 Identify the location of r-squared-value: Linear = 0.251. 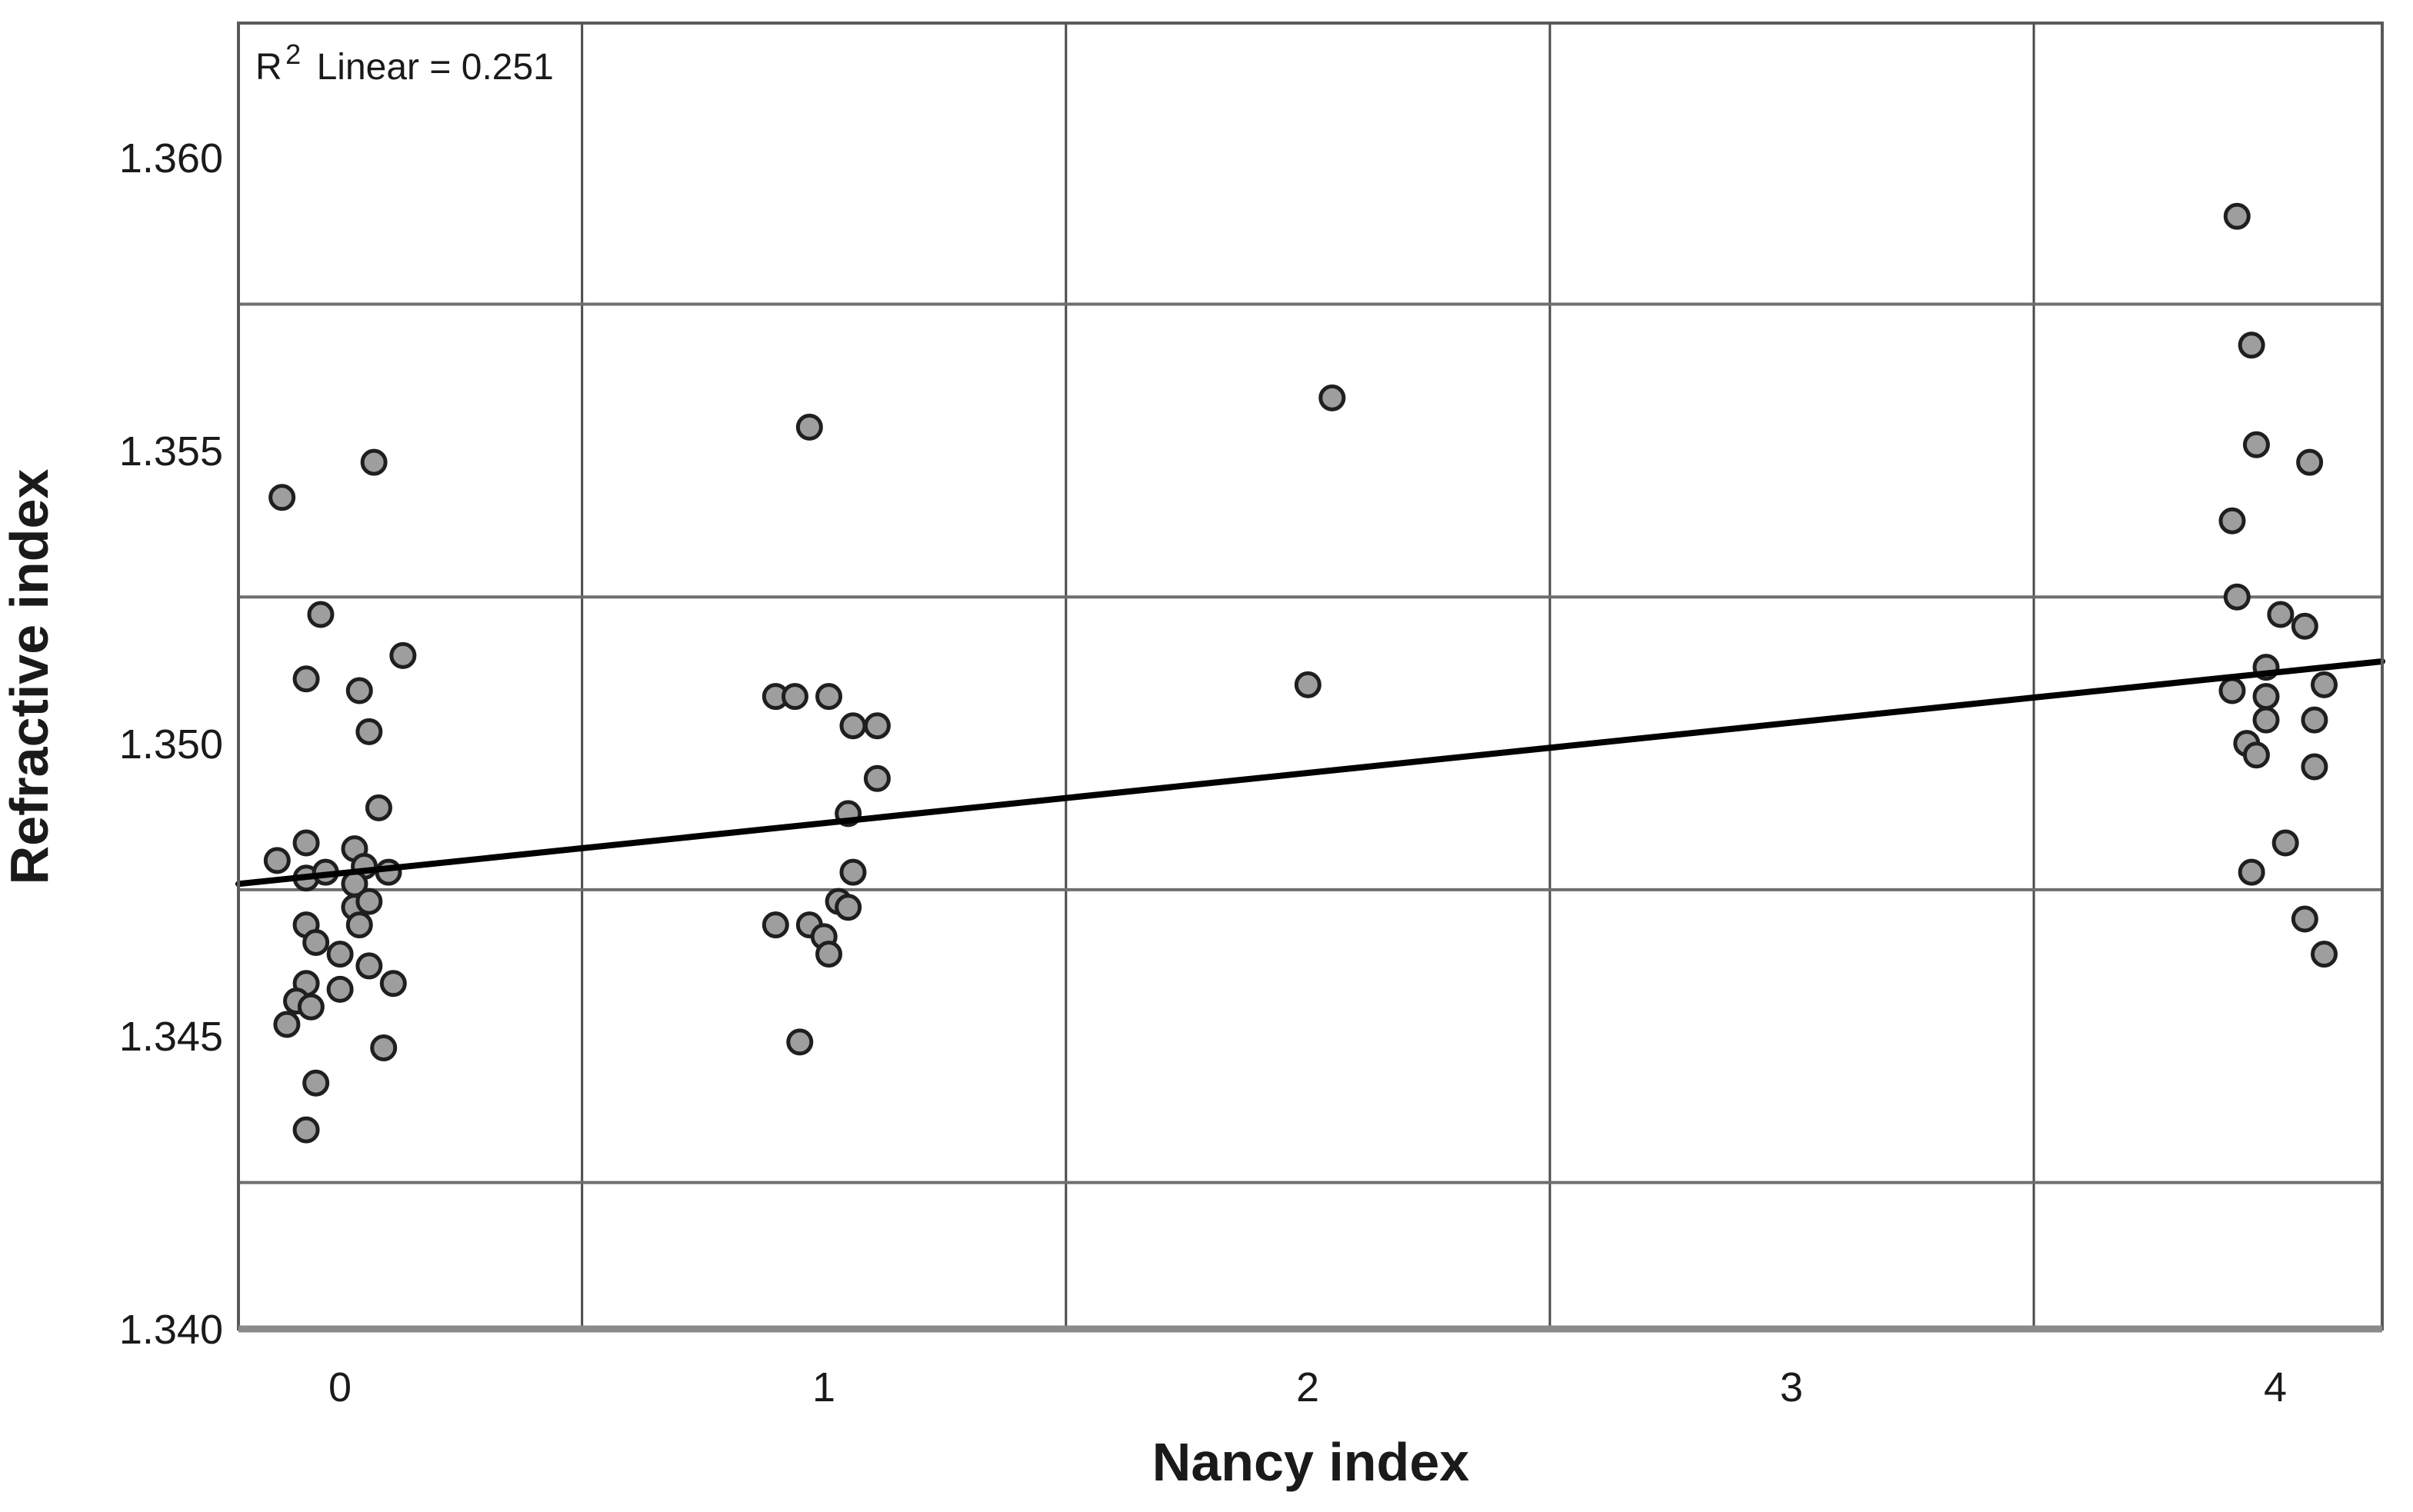
(435, 67).